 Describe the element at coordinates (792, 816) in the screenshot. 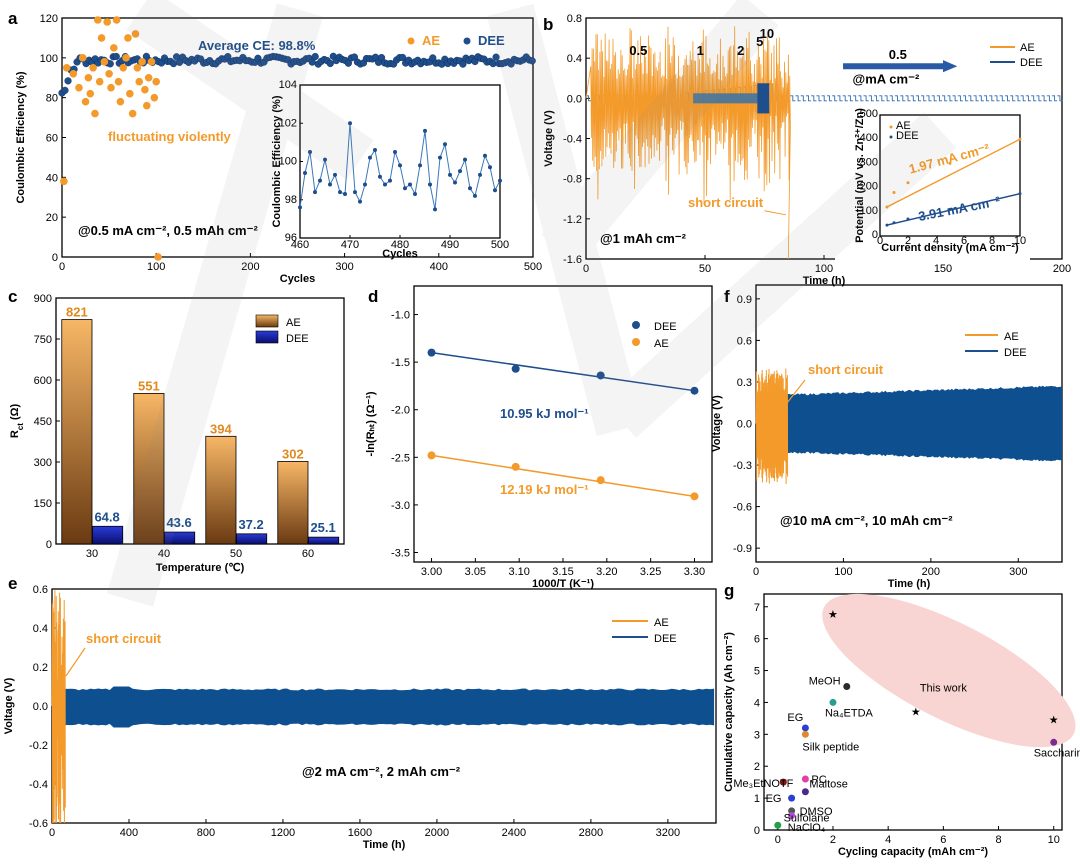

I see `literature-point` at that location.